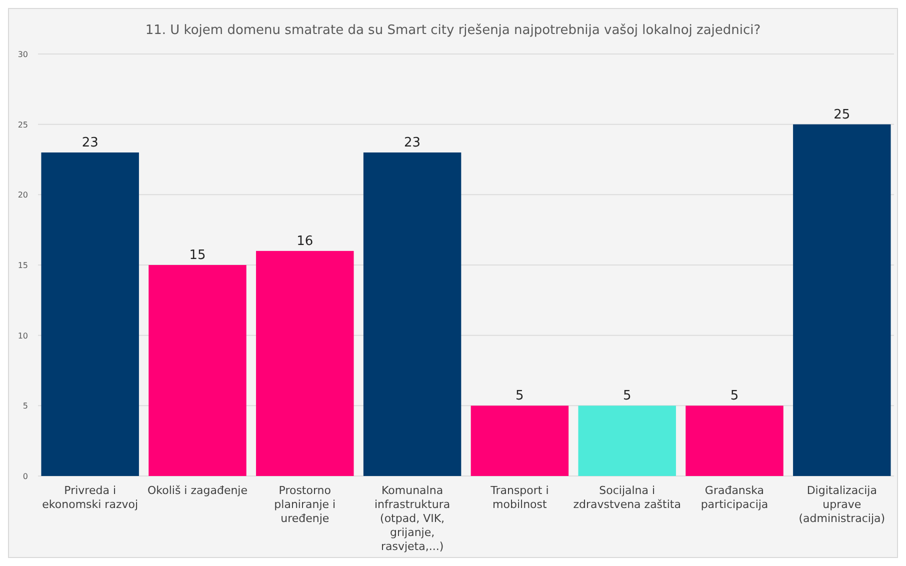  Describe the element at coordinates (25, 476) in the screenshot. I see `y-tick-label: 0` at that location.